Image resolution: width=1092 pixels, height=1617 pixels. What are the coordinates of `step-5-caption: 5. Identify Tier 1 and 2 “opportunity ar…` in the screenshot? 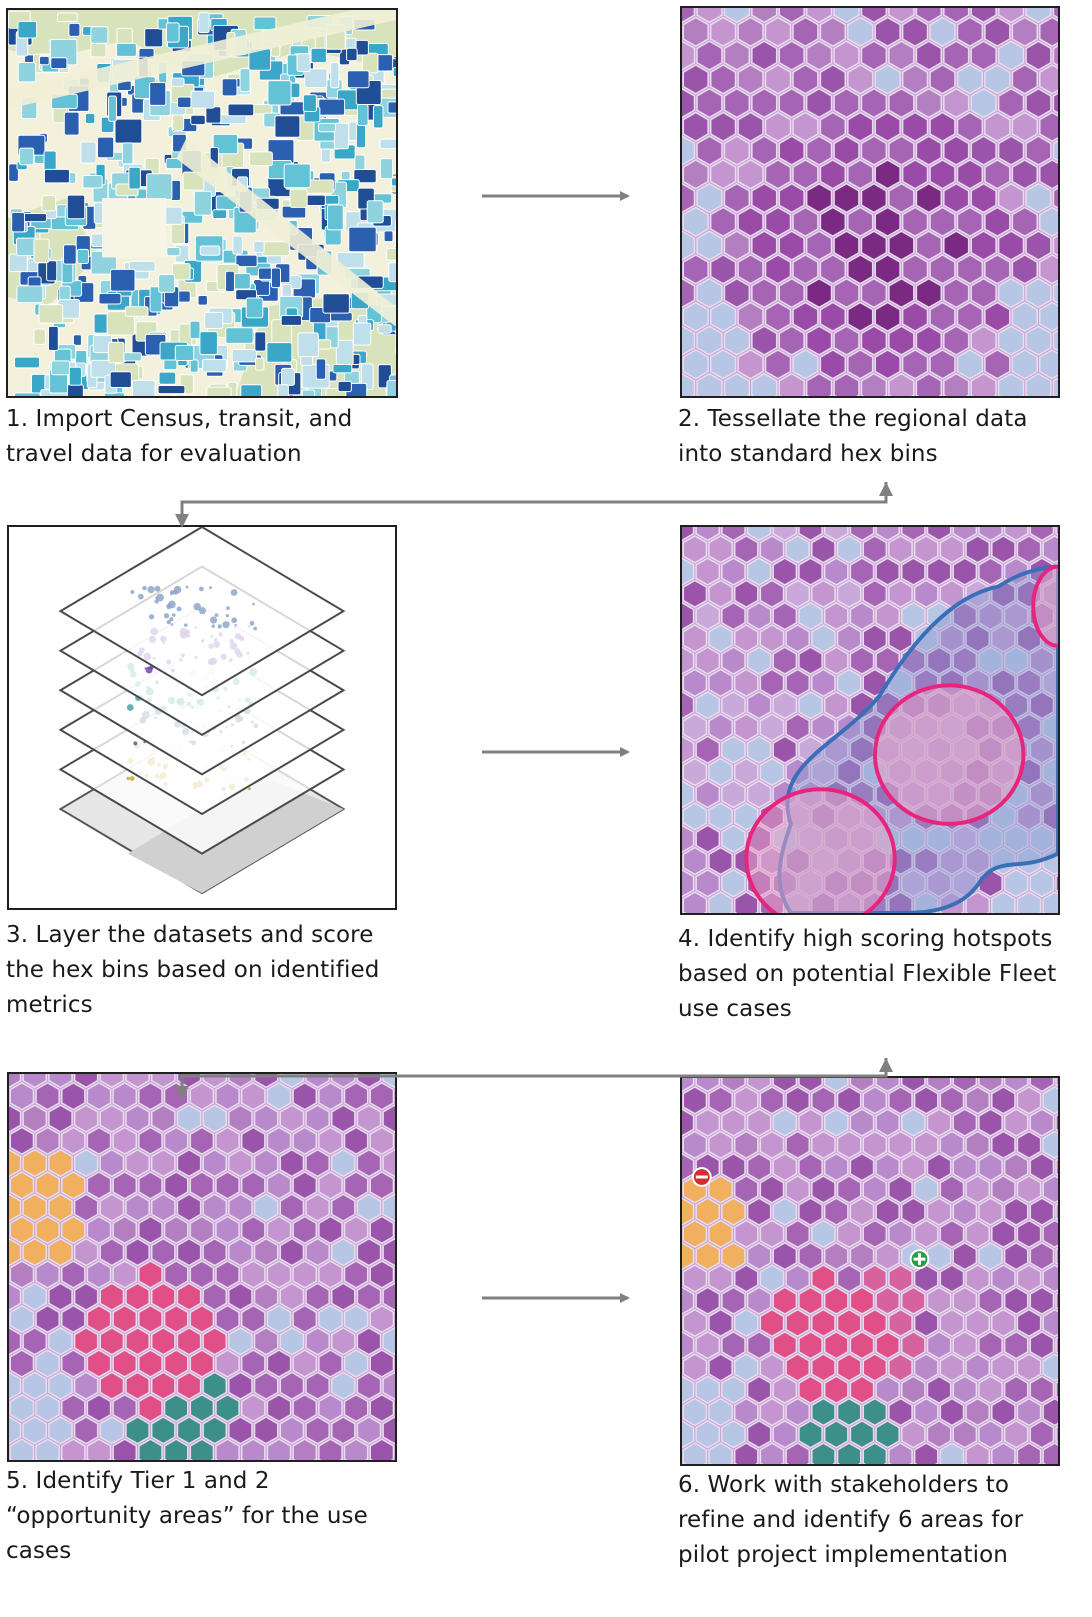 It's located at (187, 1516).